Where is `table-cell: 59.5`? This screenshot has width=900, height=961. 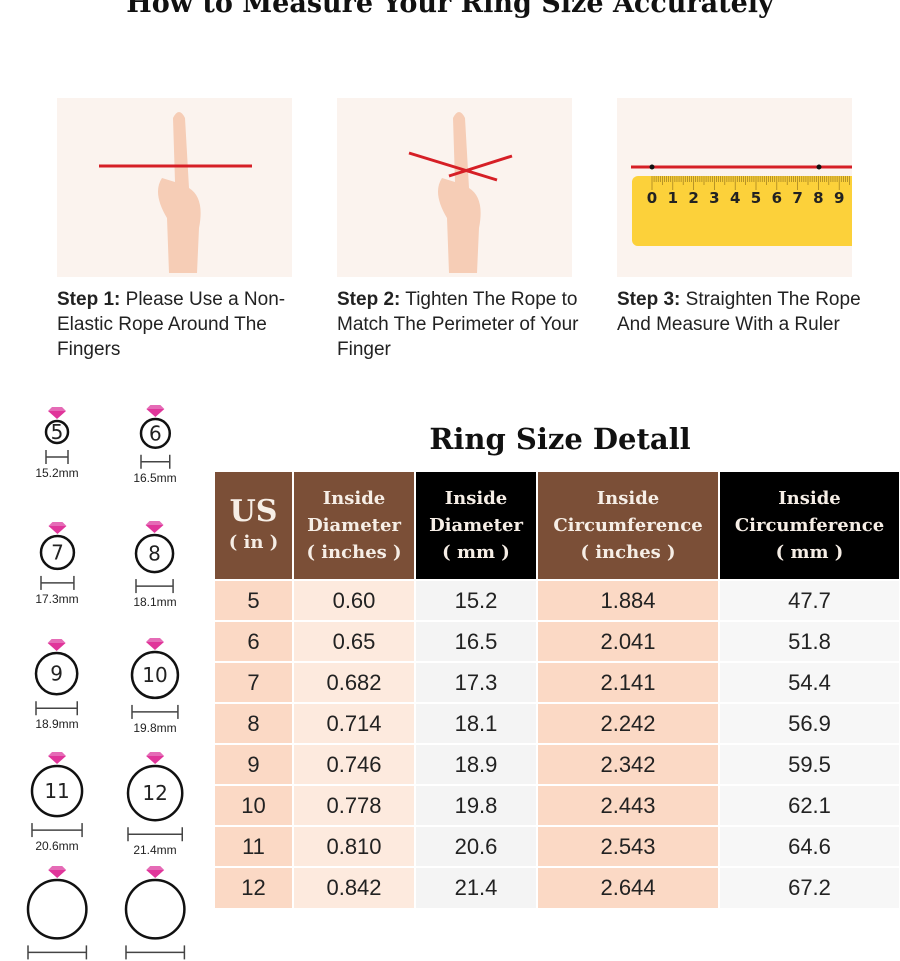 table-cell: 59.5 is located at coordinates (809, 764).